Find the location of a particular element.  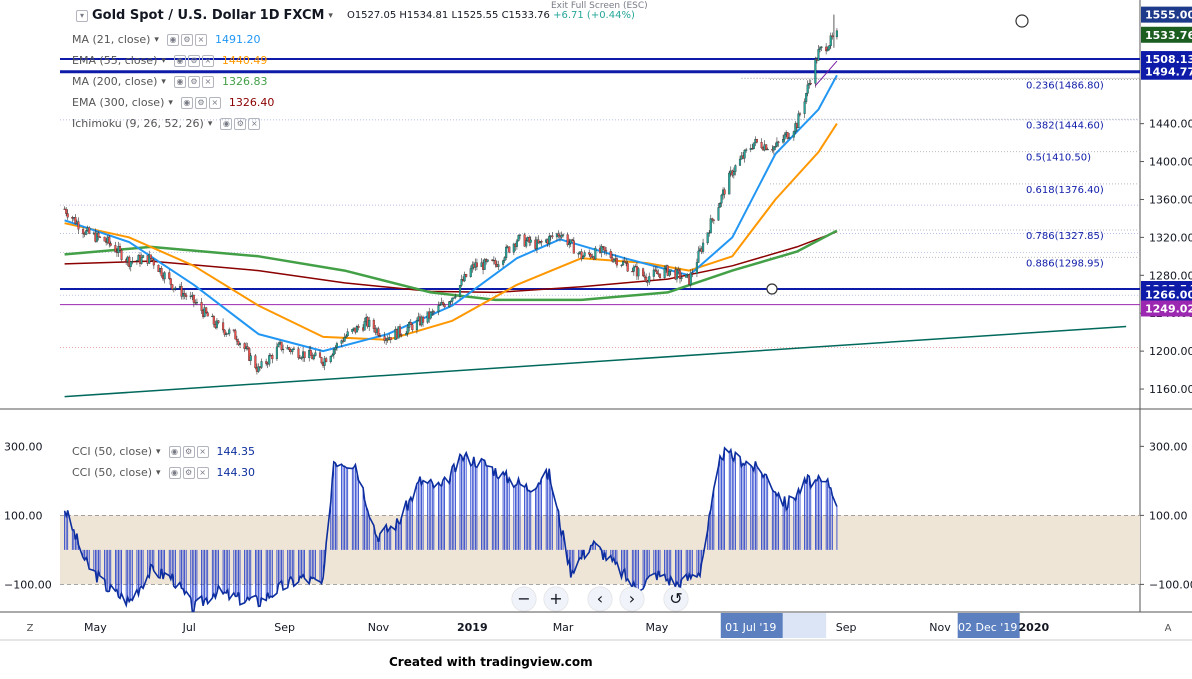

zoom-out-button: − is located at coordinates (524, 599).